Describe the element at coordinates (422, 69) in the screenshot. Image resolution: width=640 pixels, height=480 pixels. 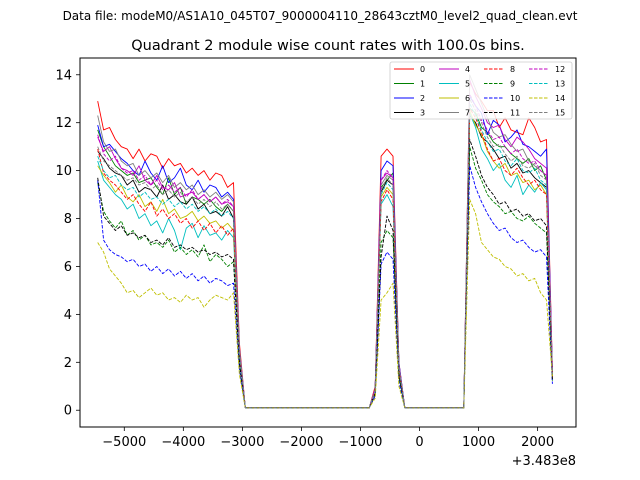
I see `legend-label-0: 0` at that location.